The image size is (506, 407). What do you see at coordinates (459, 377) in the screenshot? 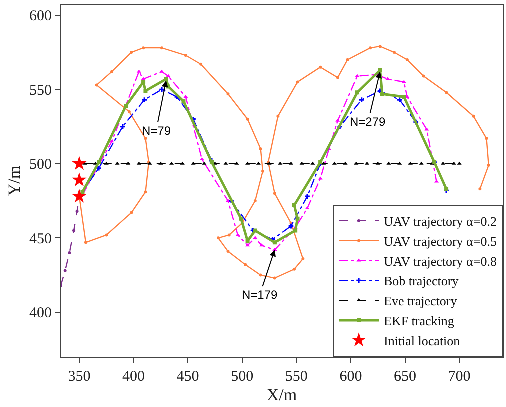
I see `x-tick-label: 700` at bounding box center [459, 377].